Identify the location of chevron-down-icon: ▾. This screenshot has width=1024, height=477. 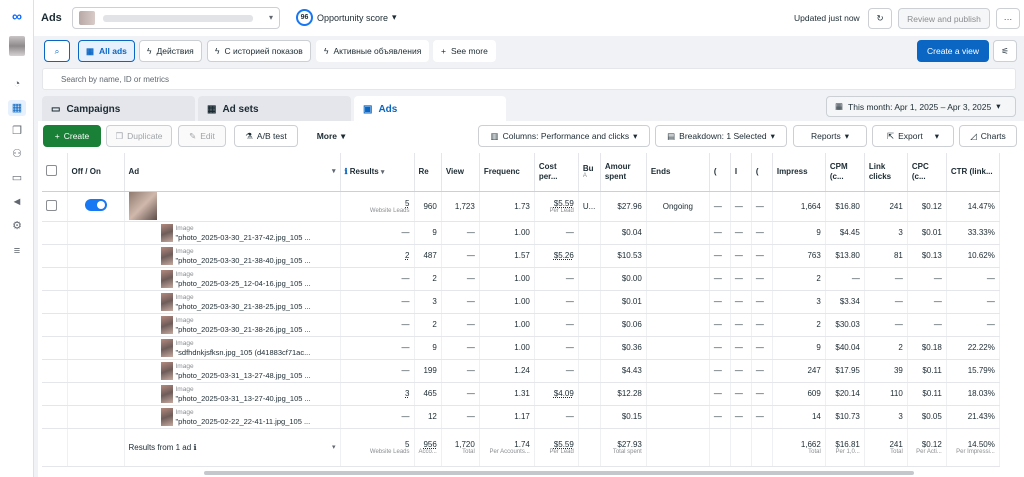
(333, 447).